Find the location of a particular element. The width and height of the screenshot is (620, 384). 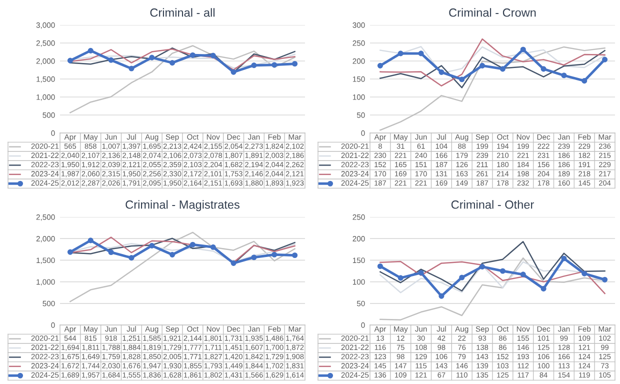

chart-title: Criminal - Crown is located at coordinates (492, 12).